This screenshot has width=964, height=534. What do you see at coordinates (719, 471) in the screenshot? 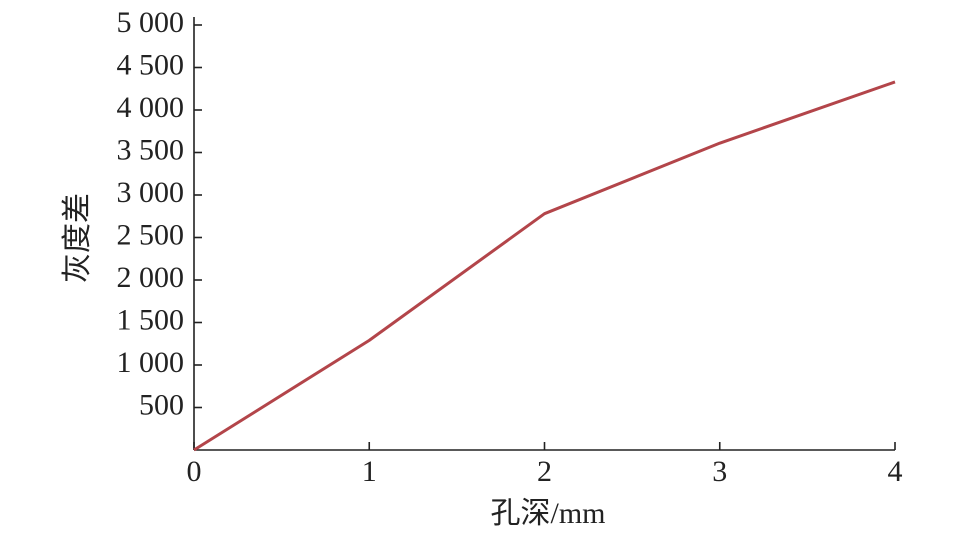
I see `x-tick-label: 3` at bounding box center [719, 471].